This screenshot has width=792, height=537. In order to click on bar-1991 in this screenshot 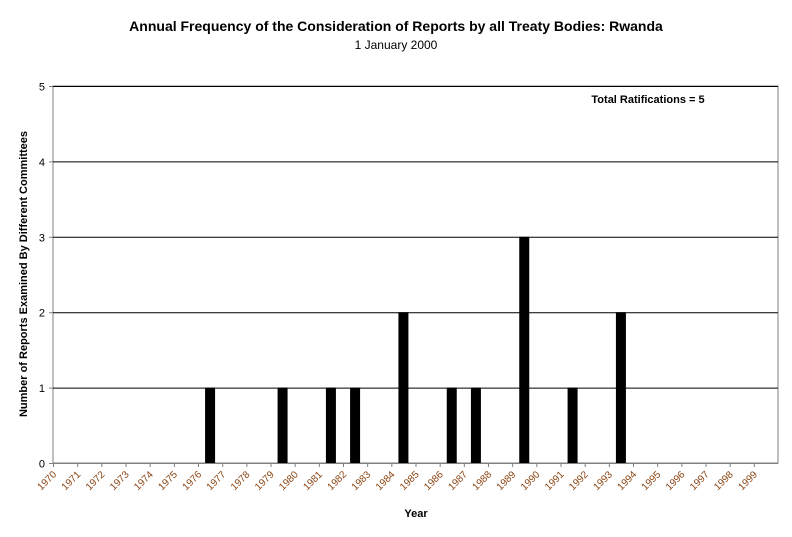, I will do `click(572, 425)`.